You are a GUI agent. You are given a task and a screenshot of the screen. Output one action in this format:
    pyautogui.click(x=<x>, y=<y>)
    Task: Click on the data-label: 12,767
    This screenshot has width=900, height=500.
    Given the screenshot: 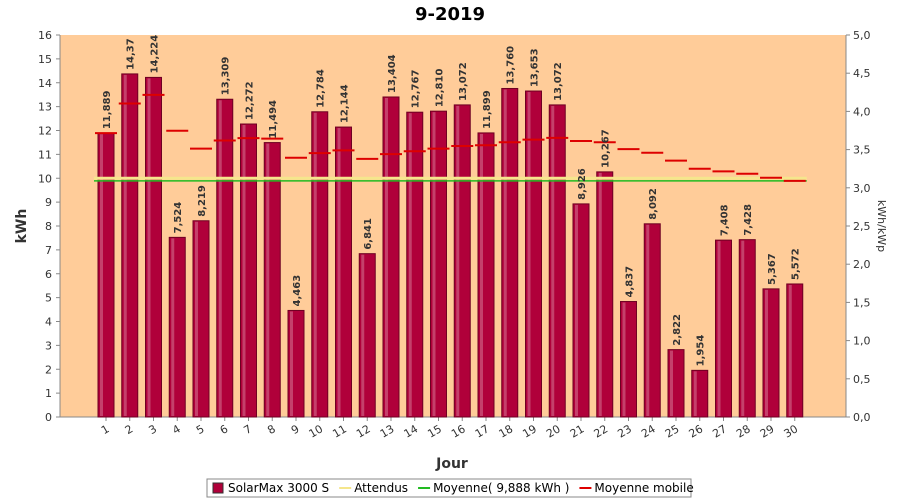 What is the action you would take?
    pyautogui.click(x=416, y=89)
    